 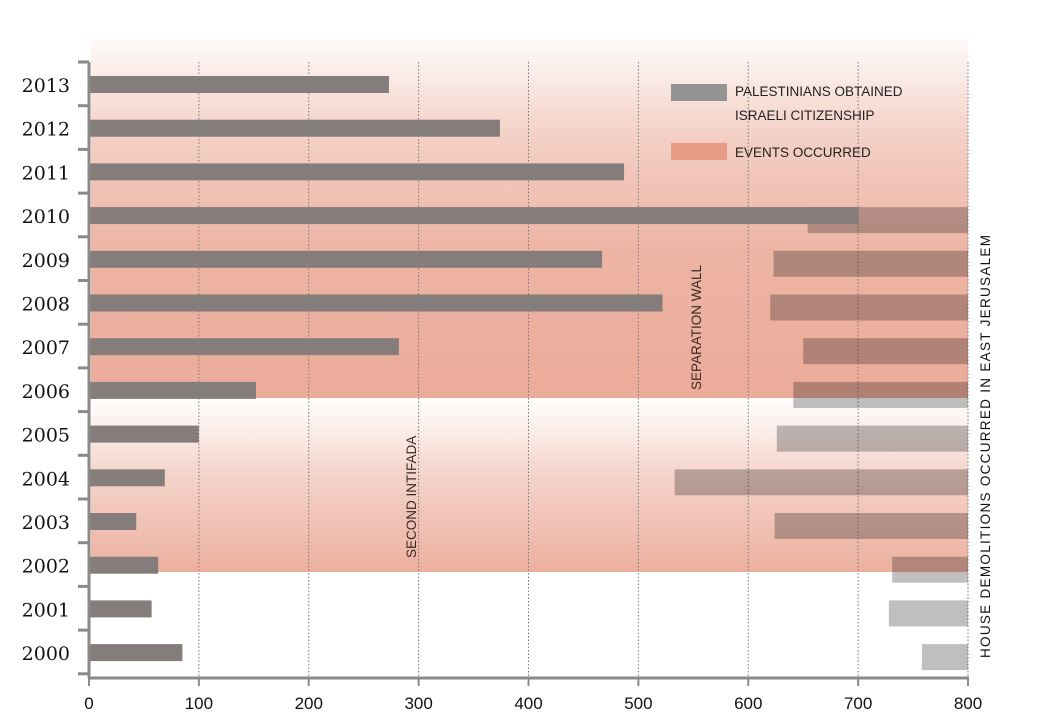 What do you see at coordinates (46, 261) in the screenshot?
I see `y-tick-label-2009: 2009` at bounding box center [46, 261].